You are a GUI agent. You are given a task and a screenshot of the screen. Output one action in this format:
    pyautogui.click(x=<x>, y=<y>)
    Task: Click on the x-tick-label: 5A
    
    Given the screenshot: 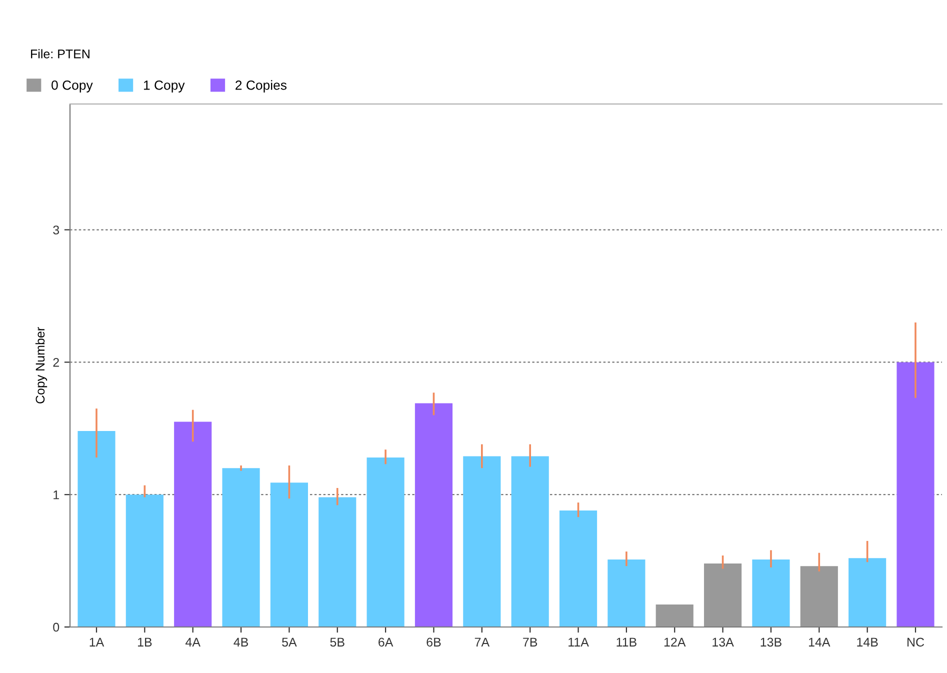 What is the action you would take?
    pyautogui.click(x=289, y=642)
    